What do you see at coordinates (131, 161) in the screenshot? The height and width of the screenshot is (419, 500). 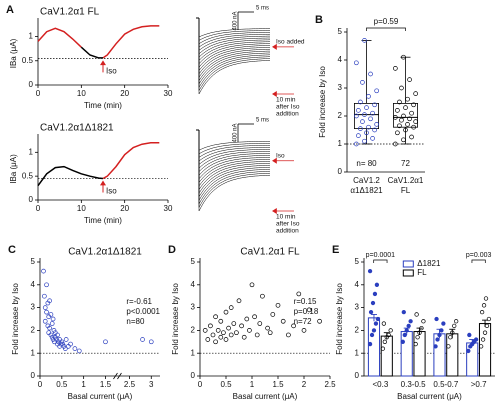 I see `data-line` at bounding box center [131, 161].